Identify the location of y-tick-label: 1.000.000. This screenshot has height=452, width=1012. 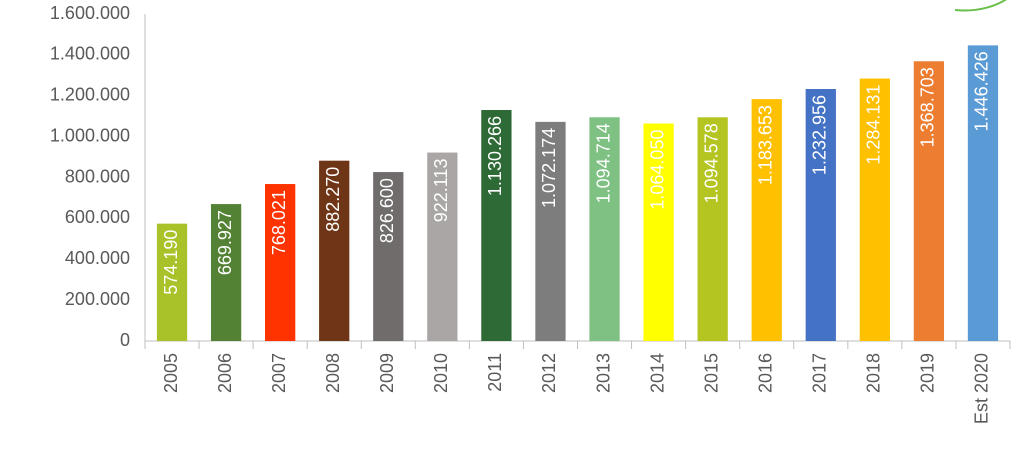
(90, 135).